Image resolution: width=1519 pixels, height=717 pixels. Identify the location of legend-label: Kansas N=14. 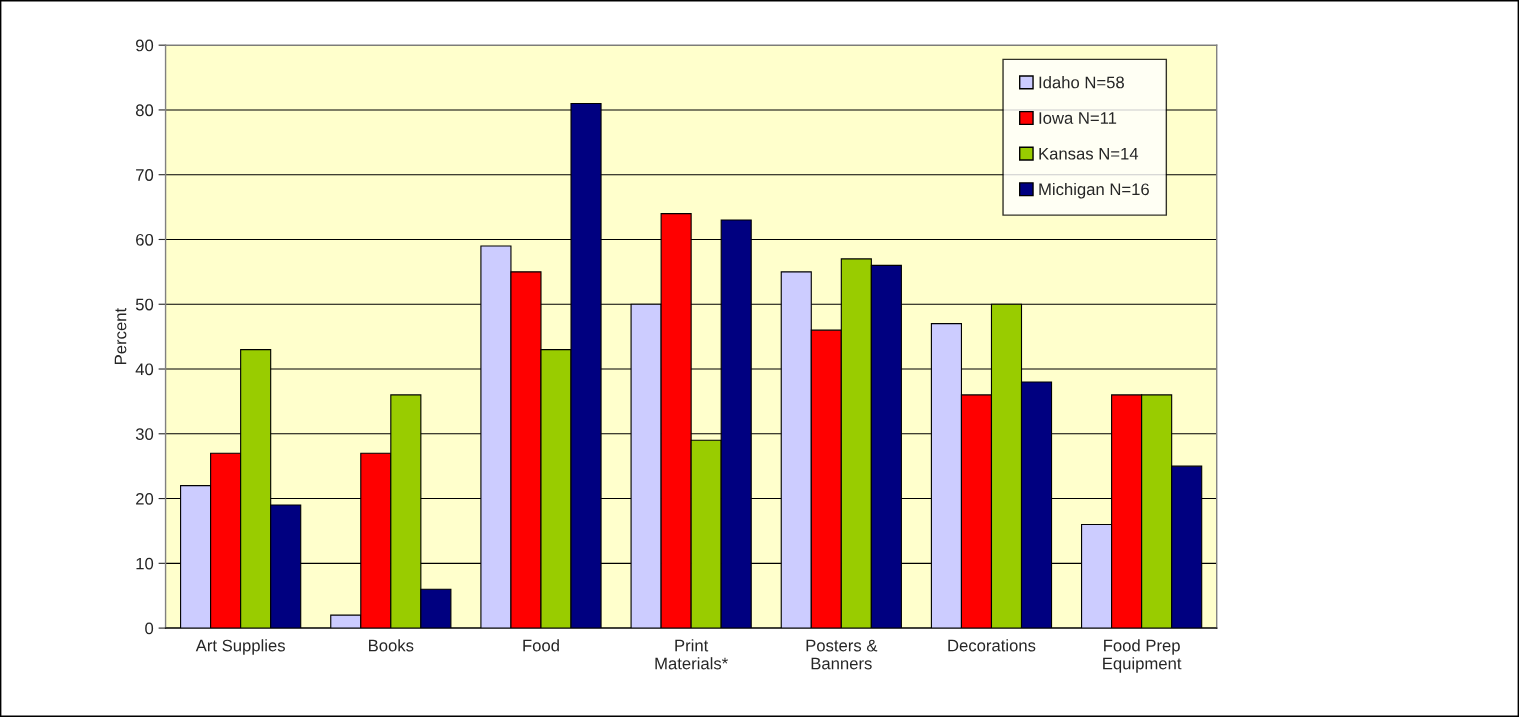
(1089, 153).